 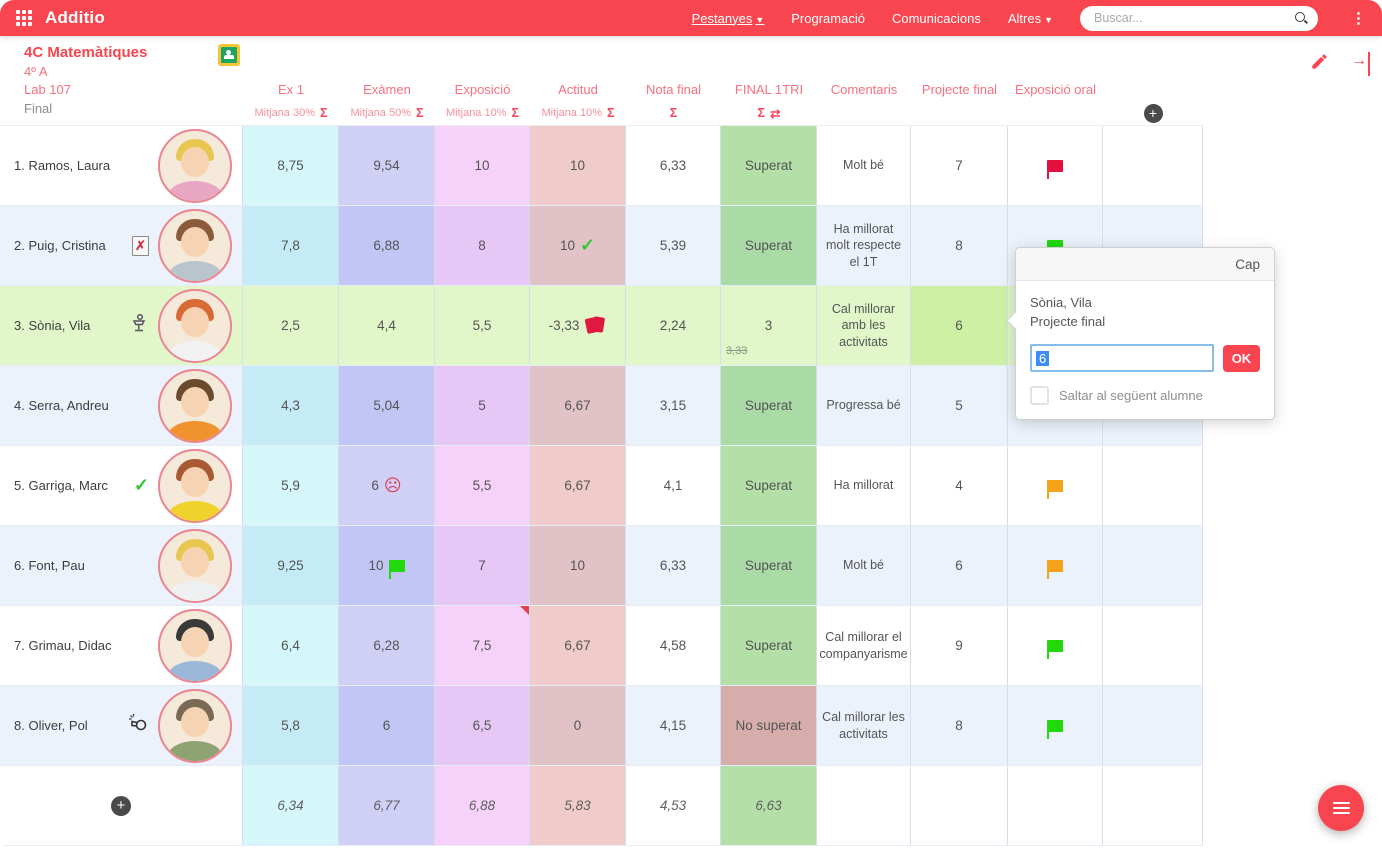 What do you see at coordinates (864, 245) in the screenshot?
I see `comment-cell: Ha millorat molt respecte el 1T` at bounding box center [864, 245].